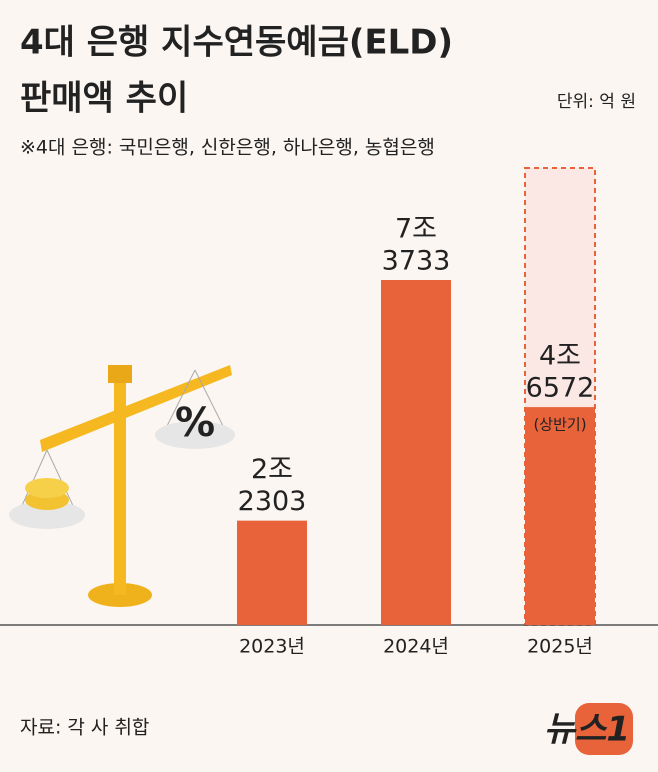 This screenshot has height=772, width=658. What do you see at coordinates (596, 102) in the screenshot?
I see `unit: 단위: 억 원` at bounding box center [596, 102].